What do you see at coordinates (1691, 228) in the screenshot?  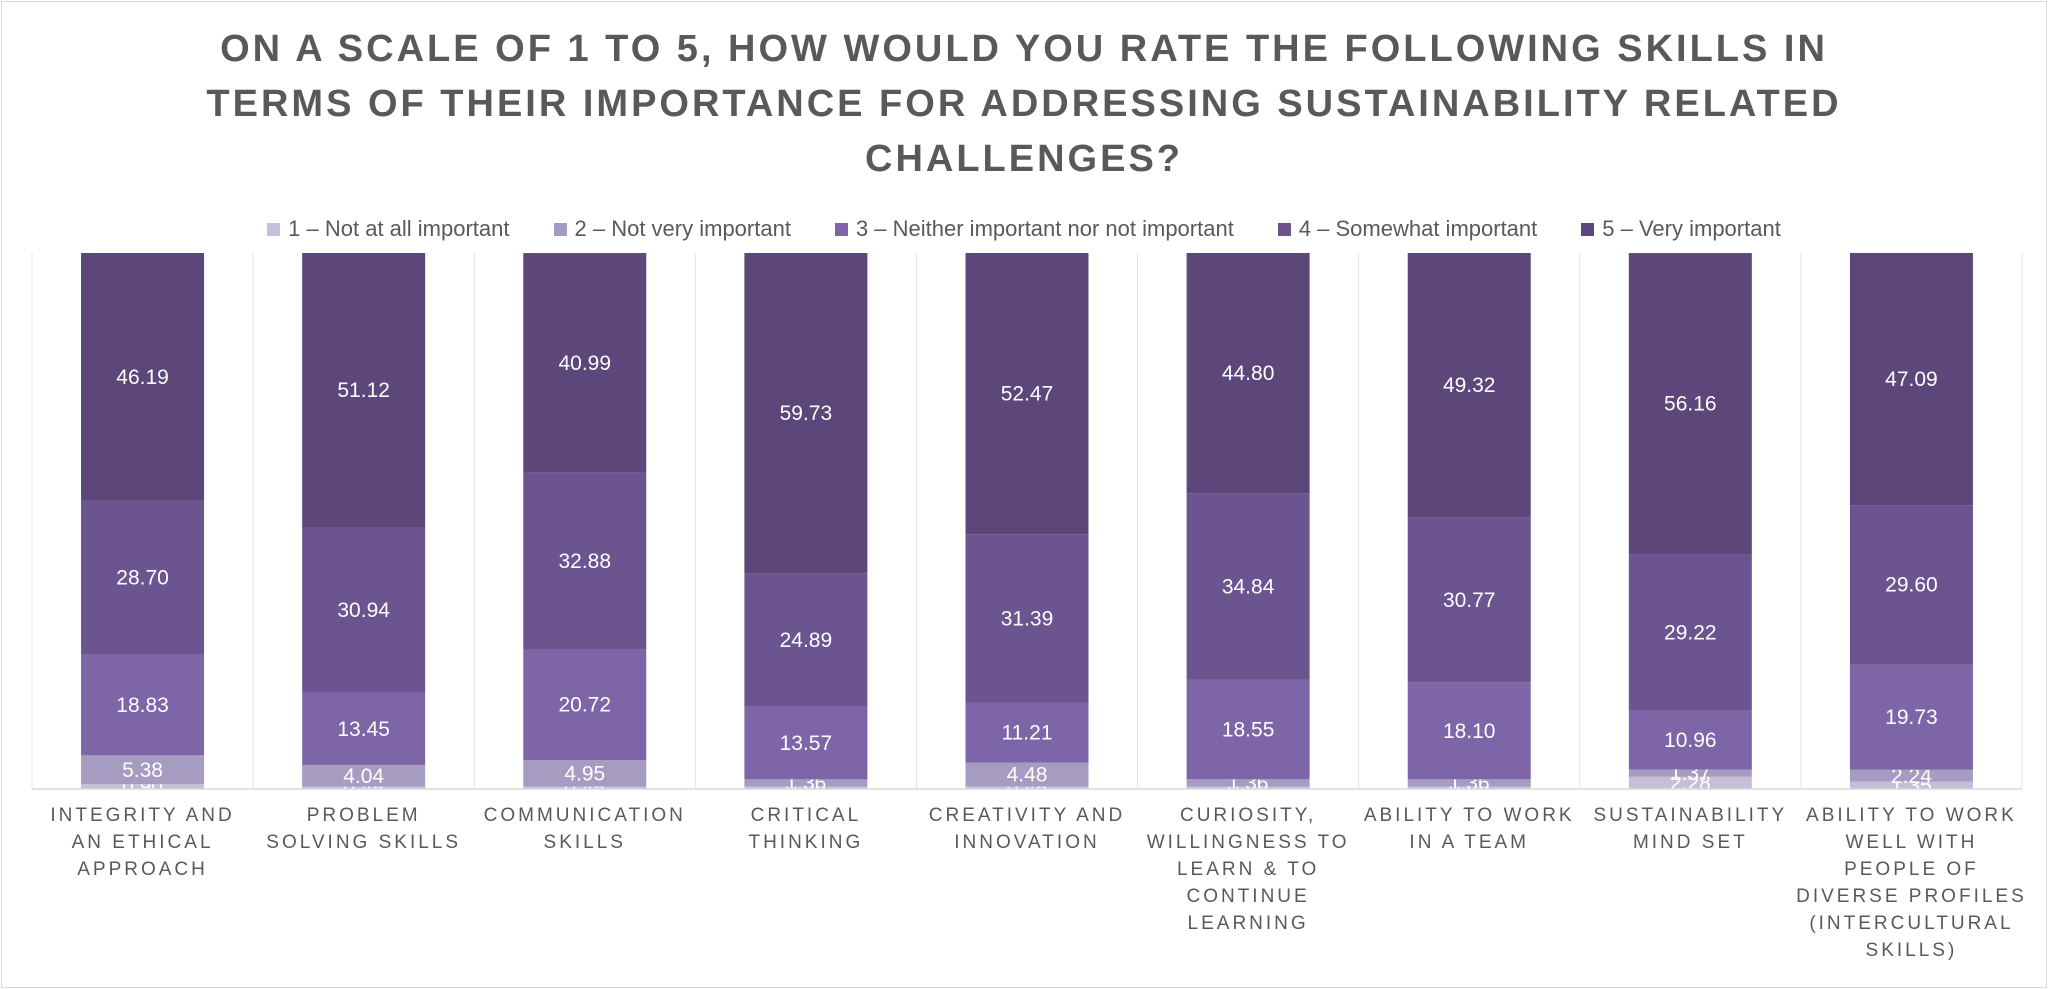 I see `legend-label: 5 – Very important` at bounding box center [1691, 228].